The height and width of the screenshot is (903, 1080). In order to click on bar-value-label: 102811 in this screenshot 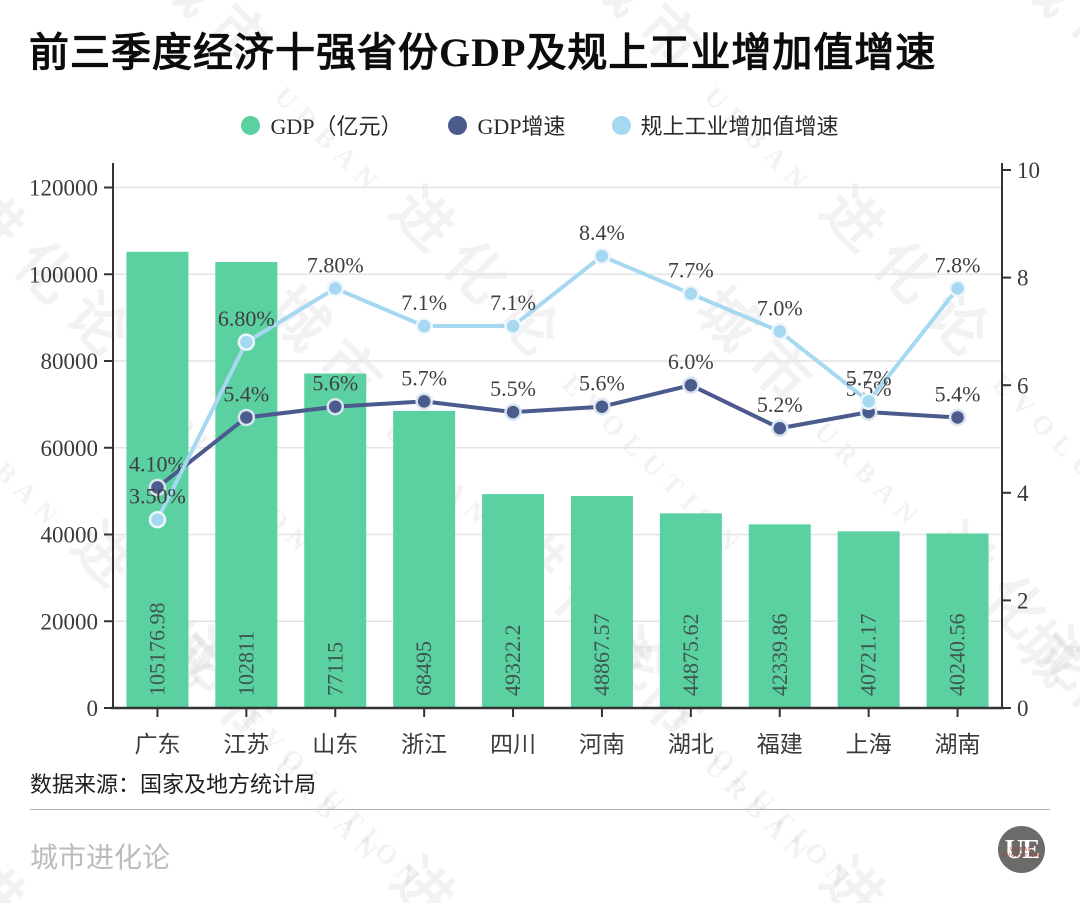, I will do `click(245, 663)`.